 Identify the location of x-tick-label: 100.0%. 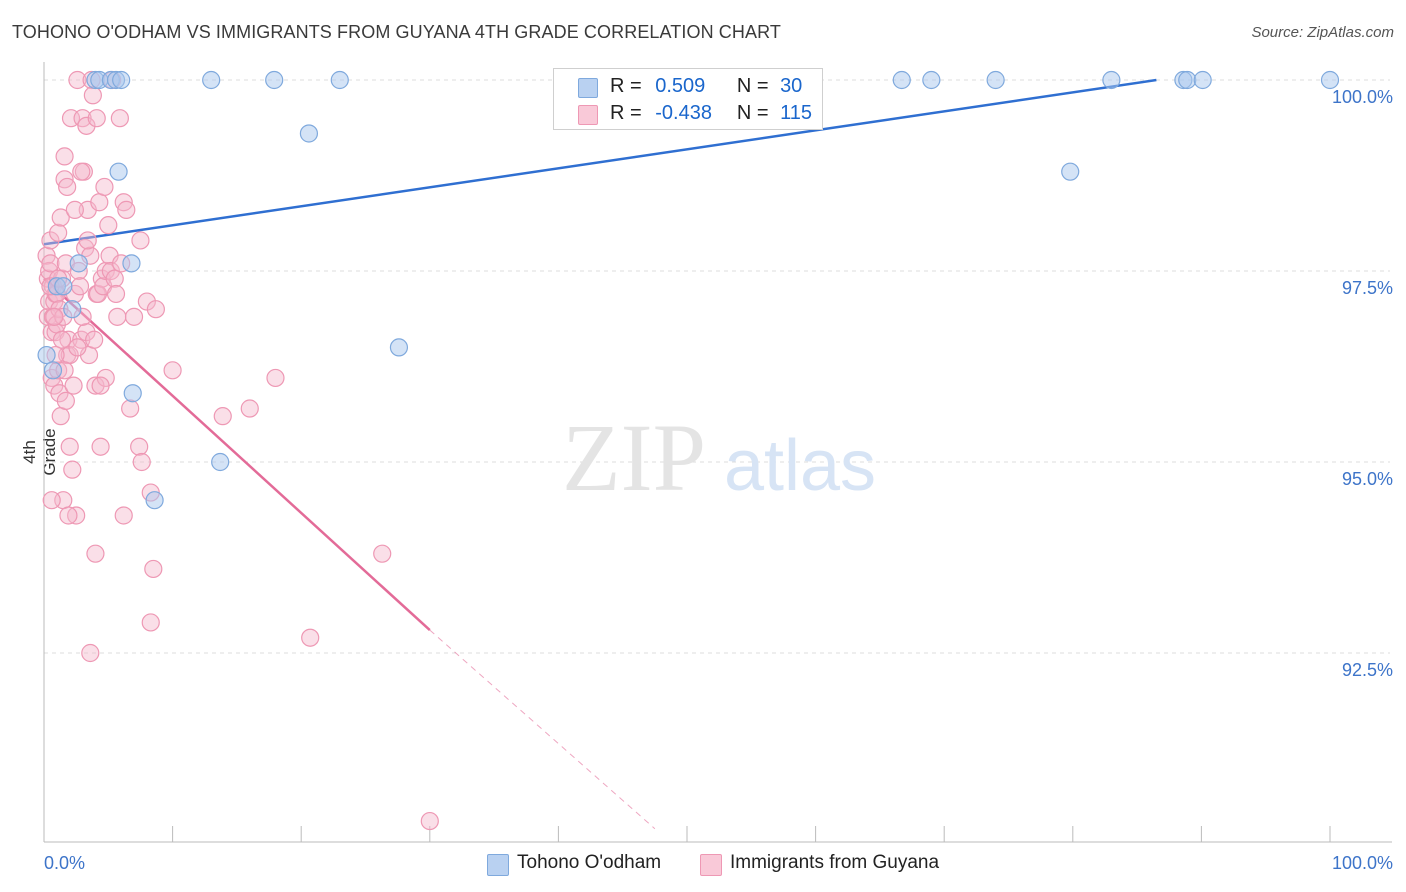
(1362, 863).